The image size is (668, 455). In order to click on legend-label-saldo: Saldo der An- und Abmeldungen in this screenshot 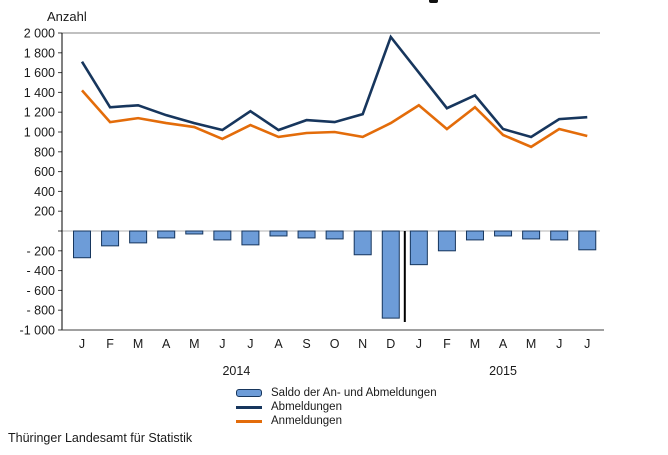, I will do `click(354, 393)`.